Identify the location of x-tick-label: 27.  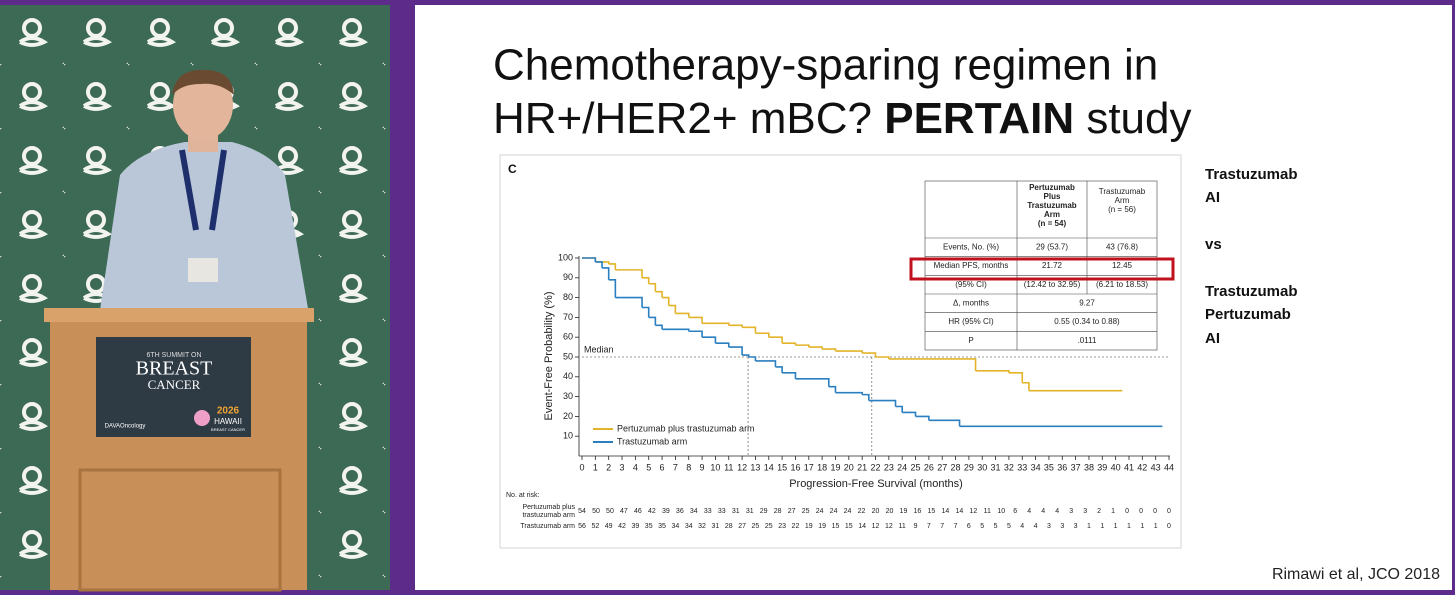
(942, 467).